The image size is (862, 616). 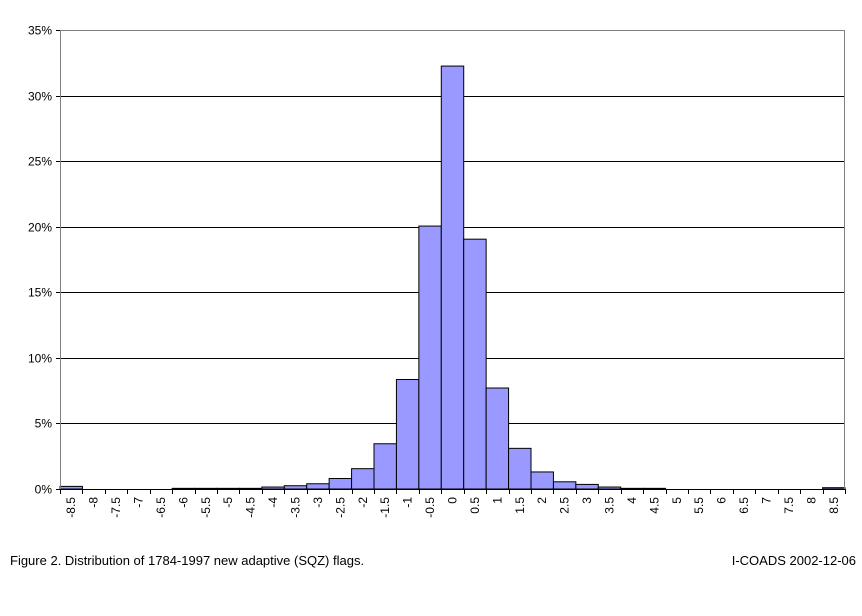 What do you see at coordinates (273, 502) in the screenshot?
I see `x-tick-label: -4` at bounding box center [273, 502].